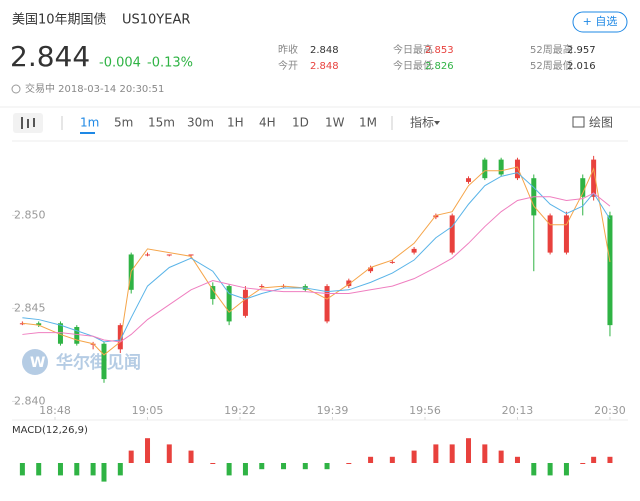  I want to click on y-tick-label: 2.845, so click(30, 307).